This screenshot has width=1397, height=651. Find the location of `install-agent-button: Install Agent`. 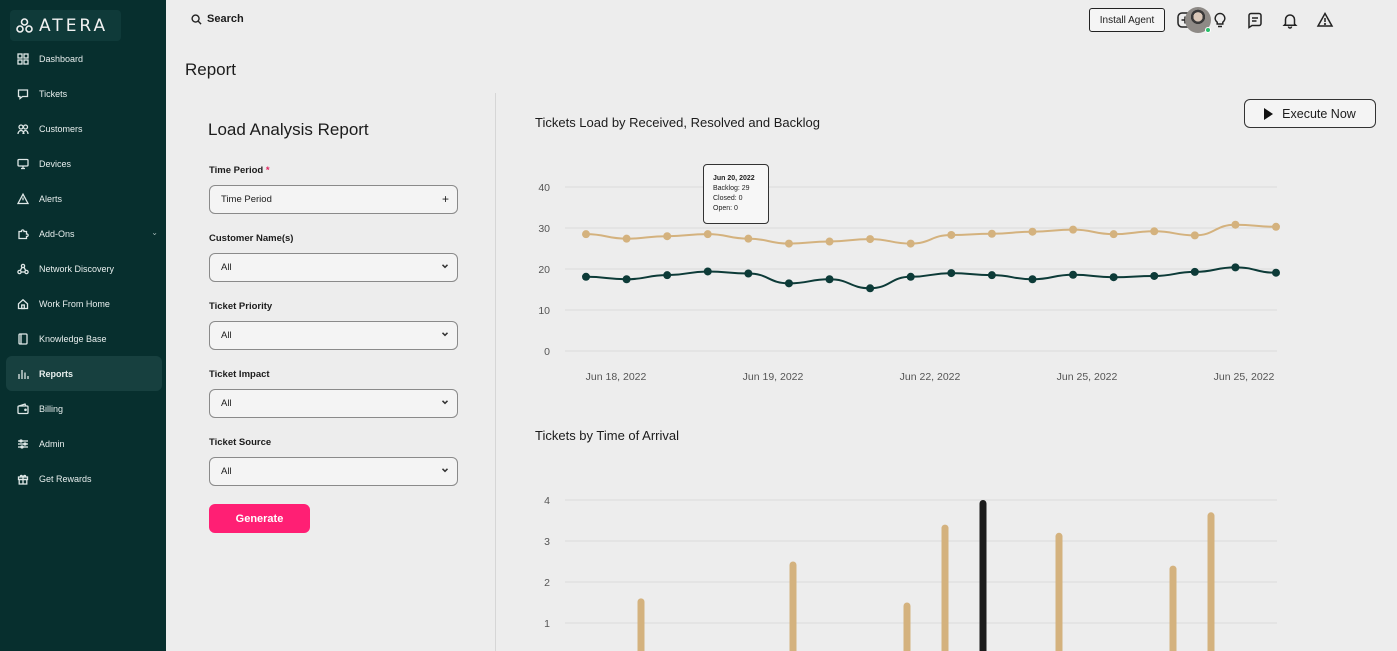

install-agent-button: Install Agent is located at coordinates (1127, 20).